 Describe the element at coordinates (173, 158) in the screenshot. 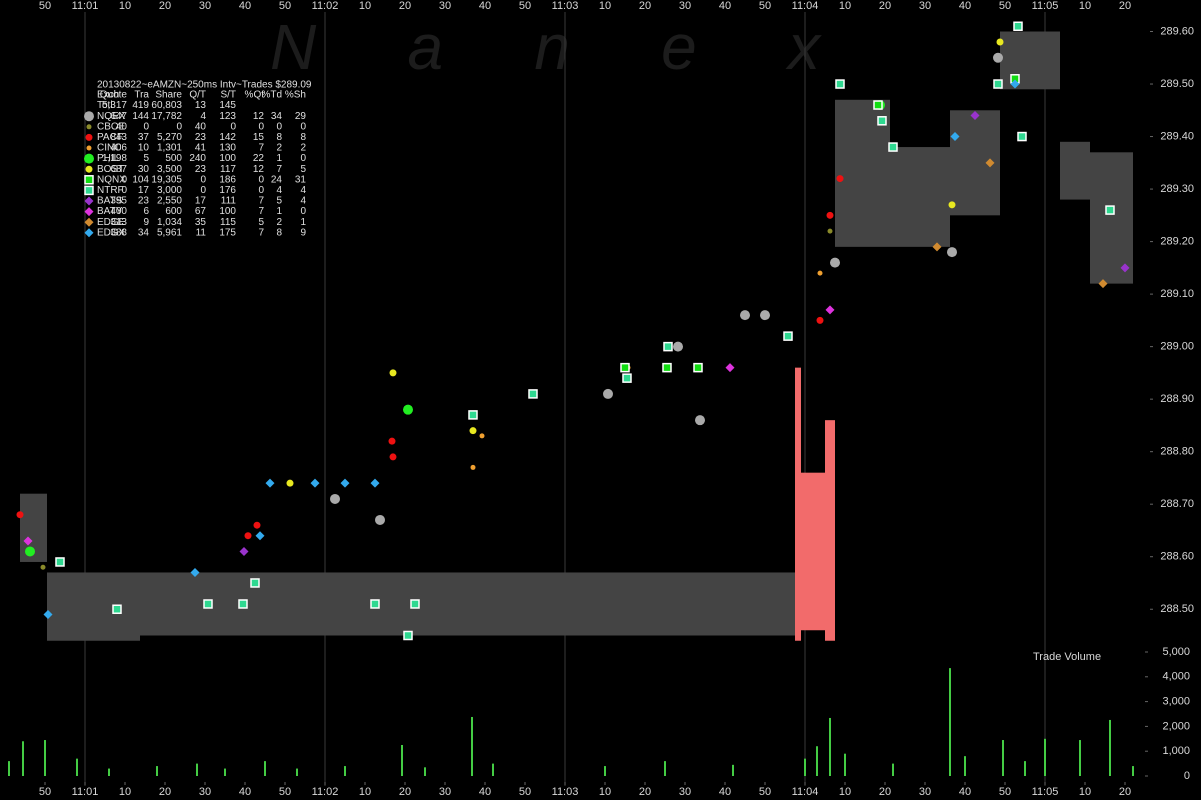

I see `legend-cell: 500` at that location.